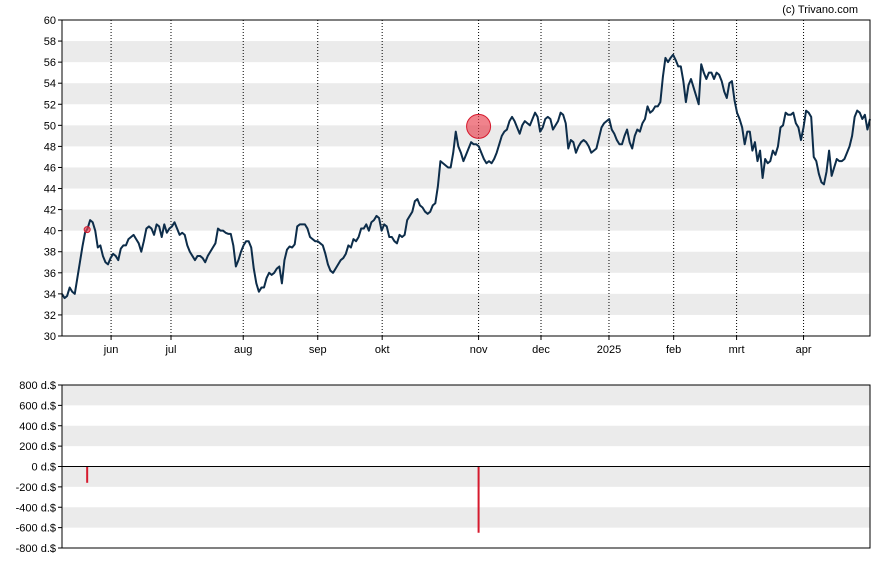 This screenshot has width=888, height=565. I want to click on month-label: feb, so click(673, 350).